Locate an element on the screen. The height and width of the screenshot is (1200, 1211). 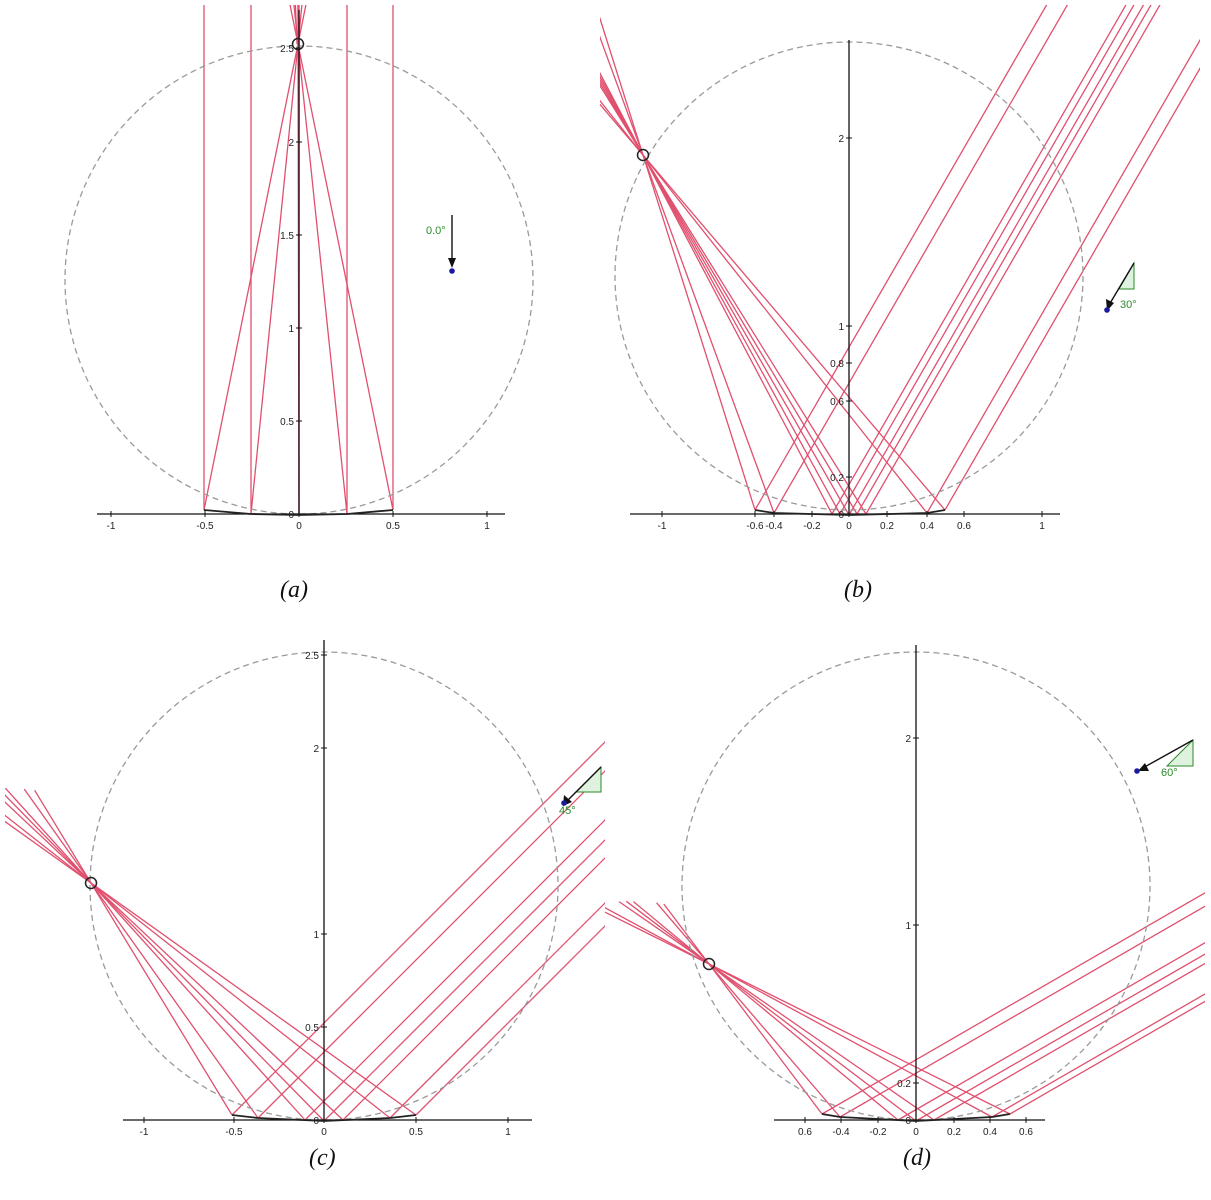
panel-c-direction-arrow is located at coordinates (583, 784).